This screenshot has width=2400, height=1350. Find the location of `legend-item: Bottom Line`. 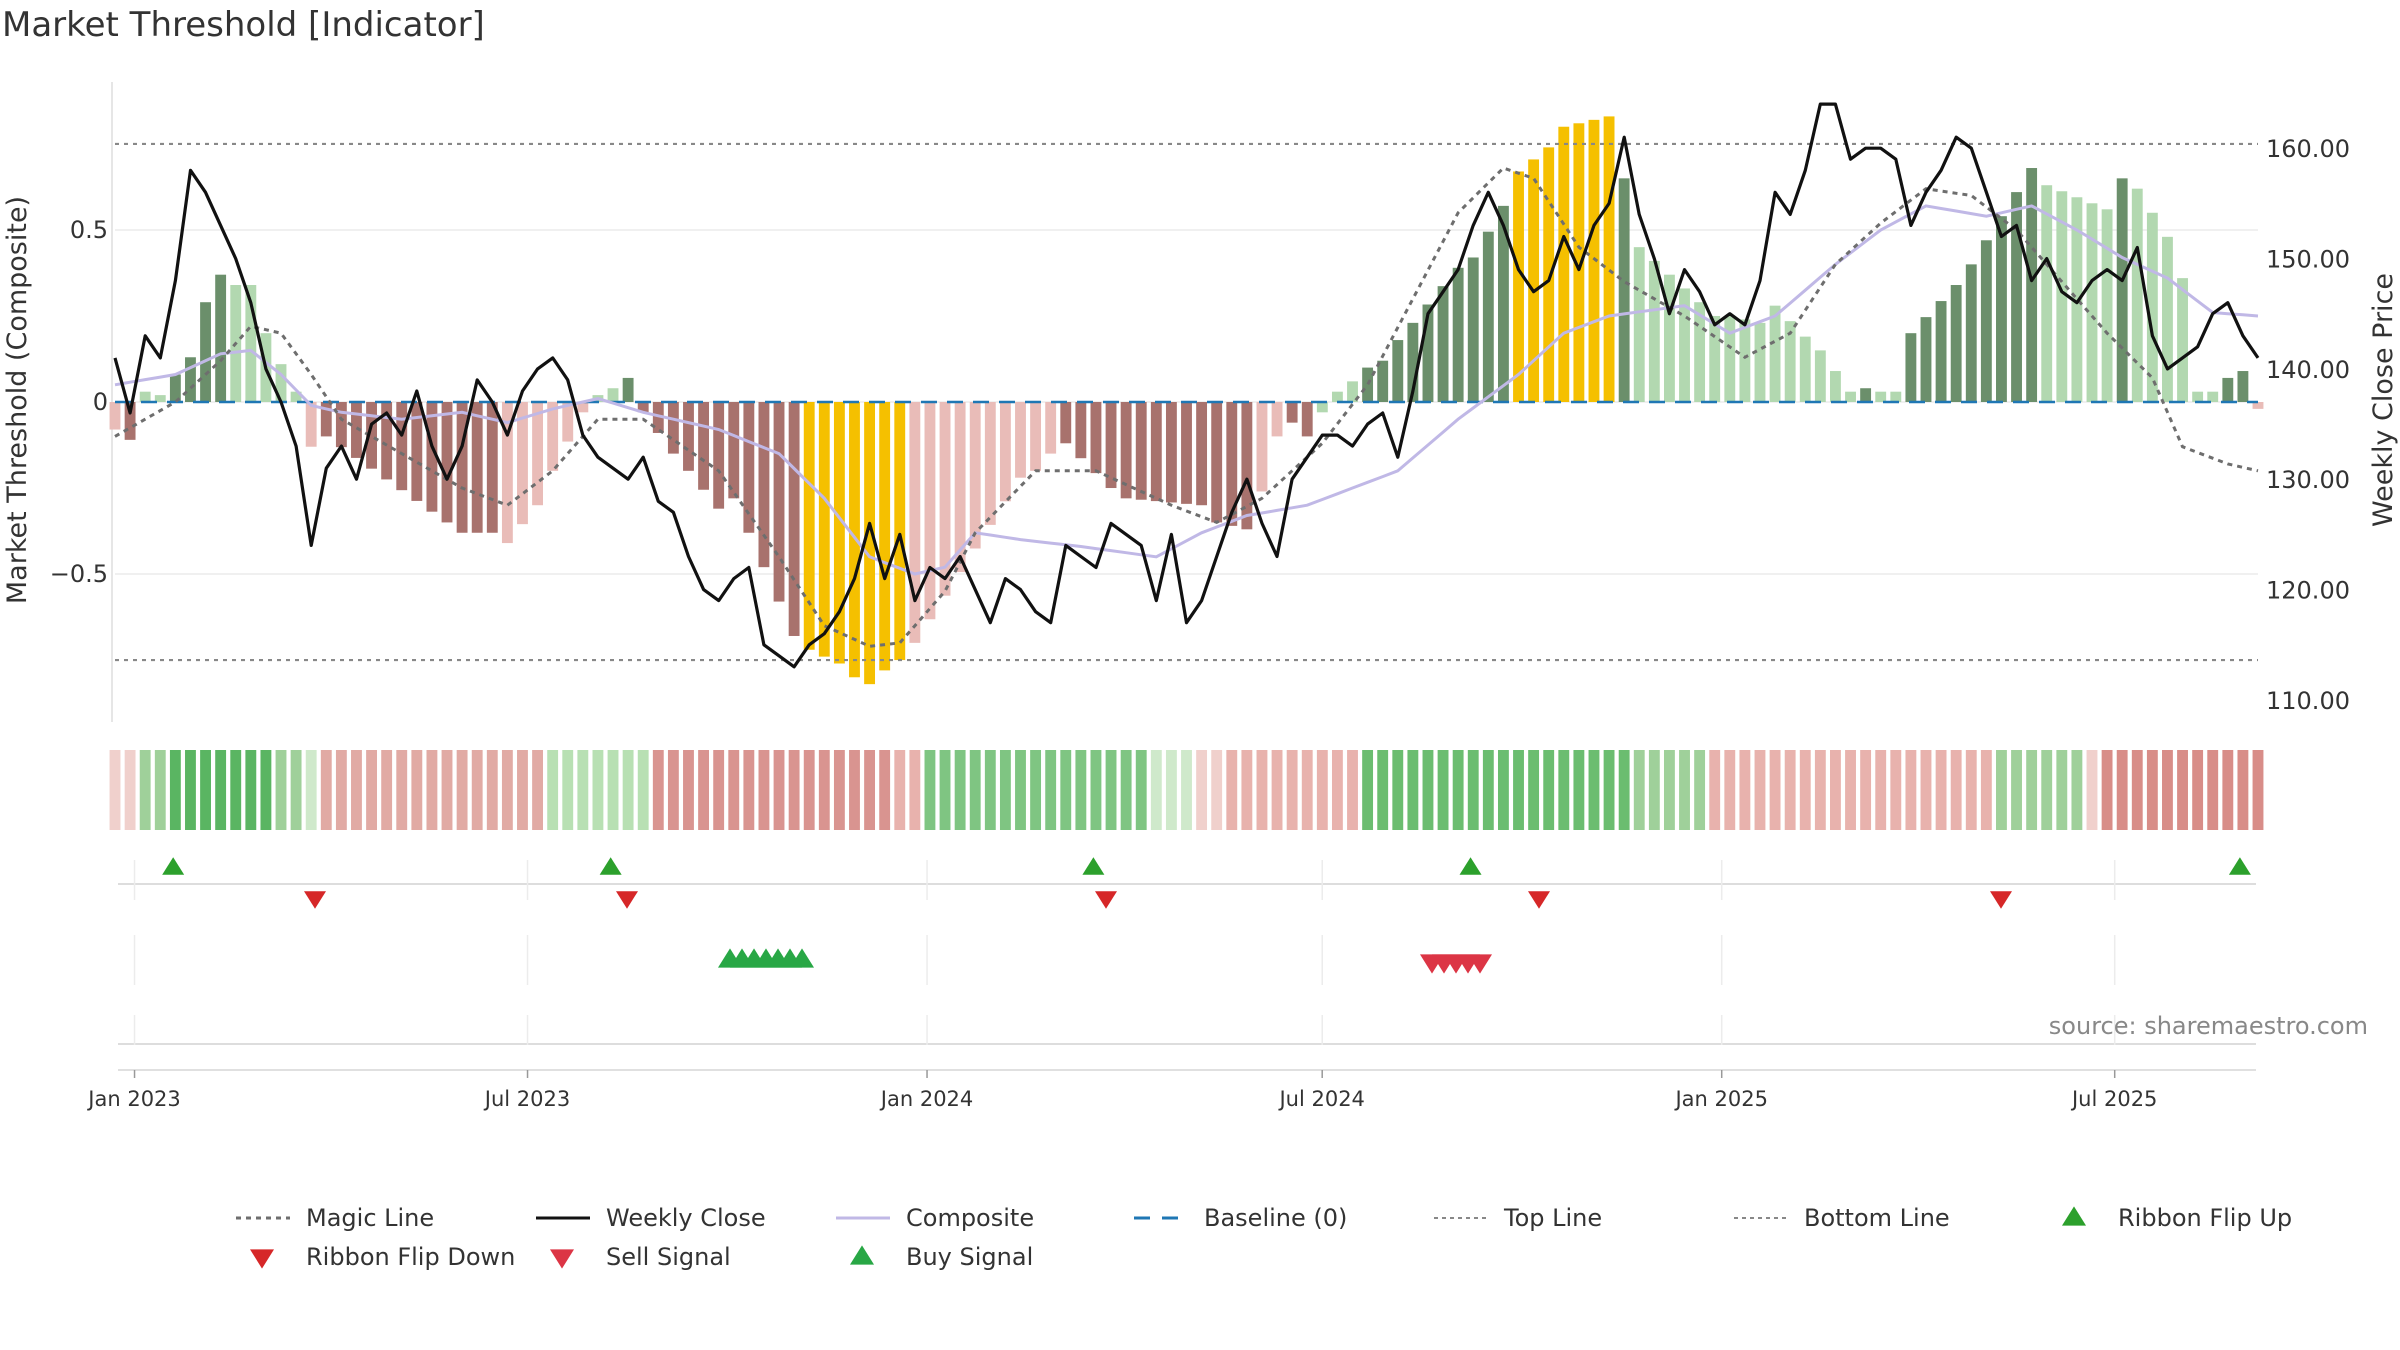

legend-item: Bottom Line is located at coordinates (1842, 1218).